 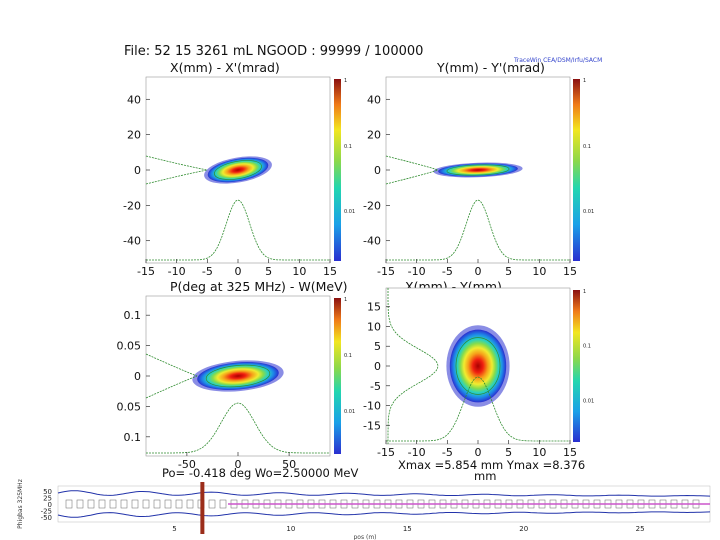 I want to click on lattice-x-tick: 15, so click(x=407, y=529).